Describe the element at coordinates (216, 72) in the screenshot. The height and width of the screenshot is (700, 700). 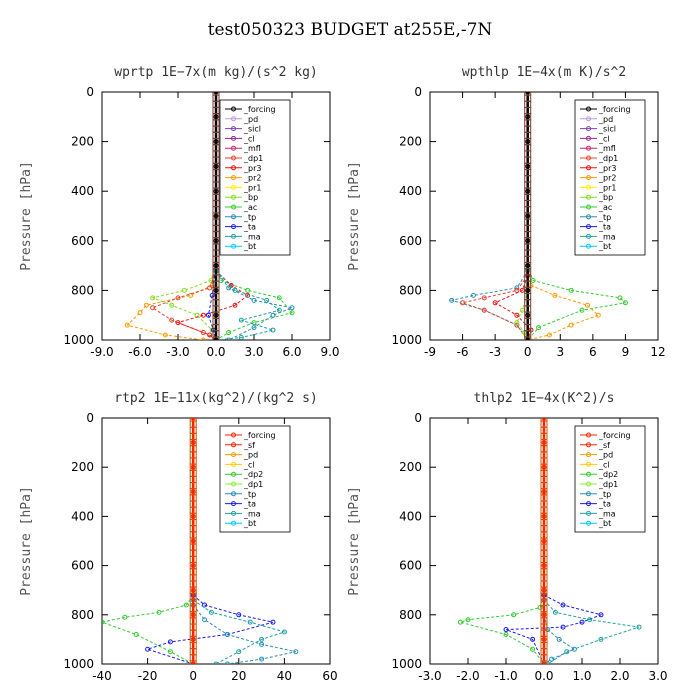
I see `panel-title: wprtp 1E−7x(m kg)/(s^2 kg)` at that location.